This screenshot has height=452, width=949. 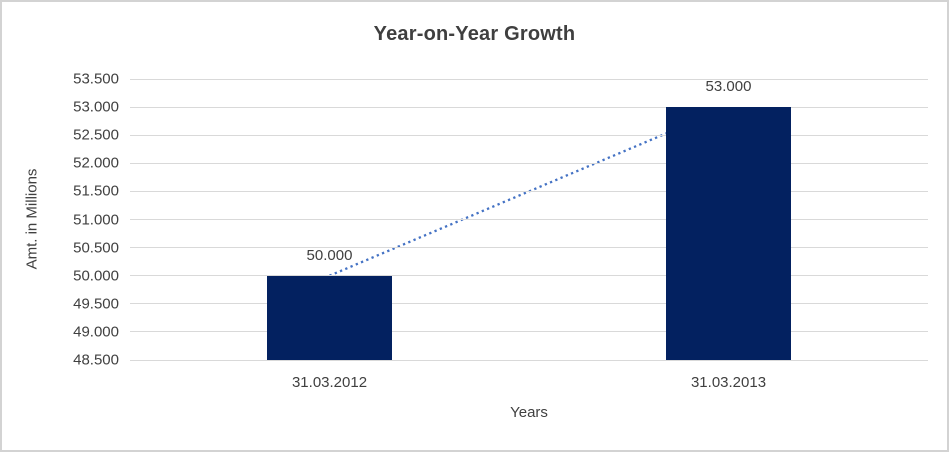 What do you see at coordinates (329, 255) in the screenshot?
I see `data-label: 50.000` at bounding box center [329, 255].